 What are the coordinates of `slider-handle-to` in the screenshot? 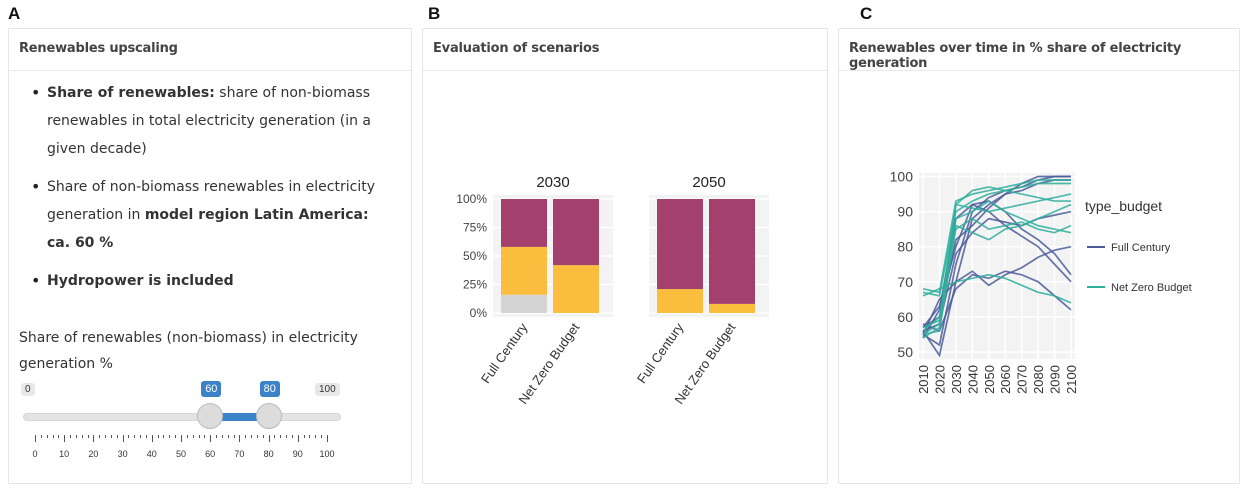 It's located at (268, 416).